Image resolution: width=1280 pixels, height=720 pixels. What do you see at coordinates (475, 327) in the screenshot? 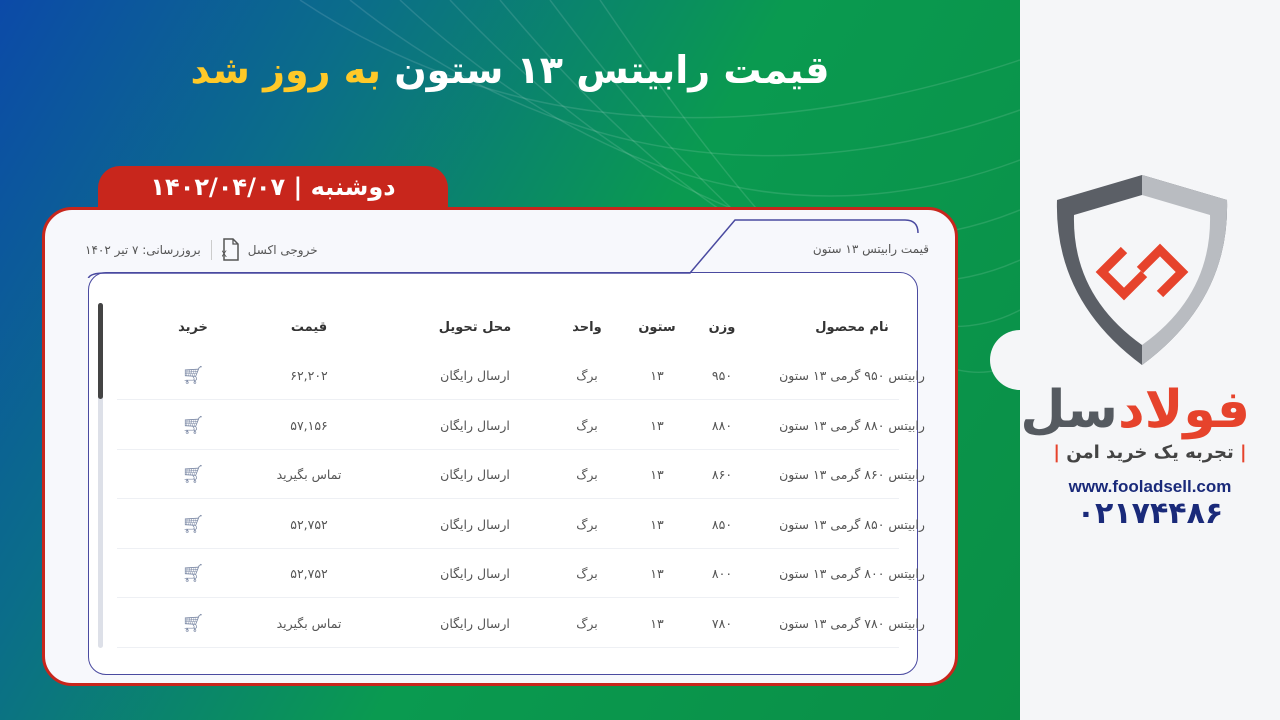
I see `header-delivery: محل تحویل` at bounding box center [475, 327].